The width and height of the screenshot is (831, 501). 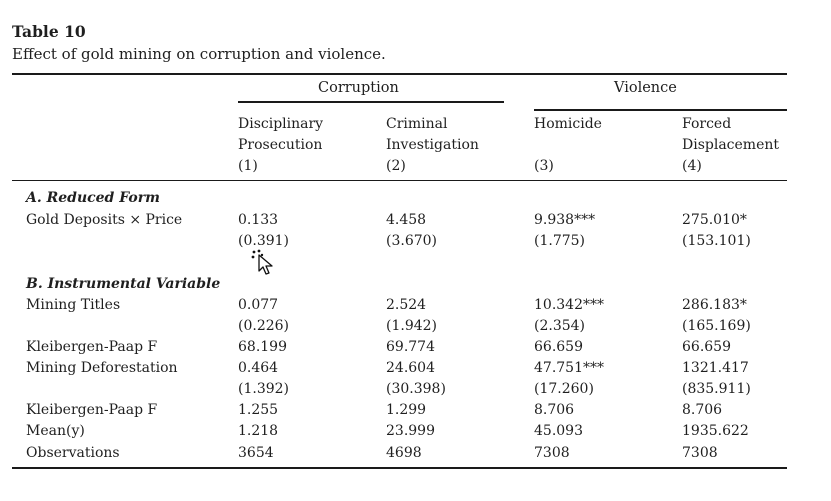 I want to click on table-cell: 0.077, so click(x=258, y=305).